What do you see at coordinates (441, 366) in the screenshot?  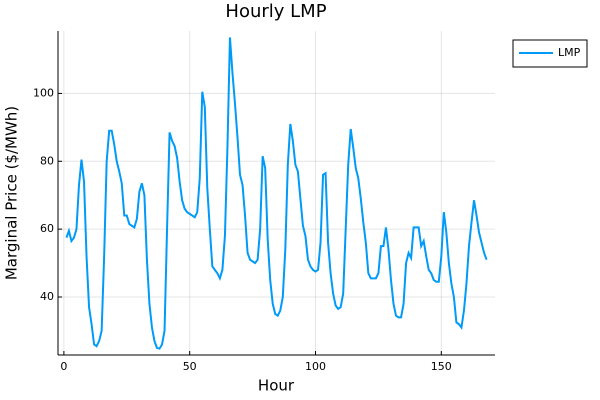 I see `x-tick-label: 150` at bounding box center [441, 366].